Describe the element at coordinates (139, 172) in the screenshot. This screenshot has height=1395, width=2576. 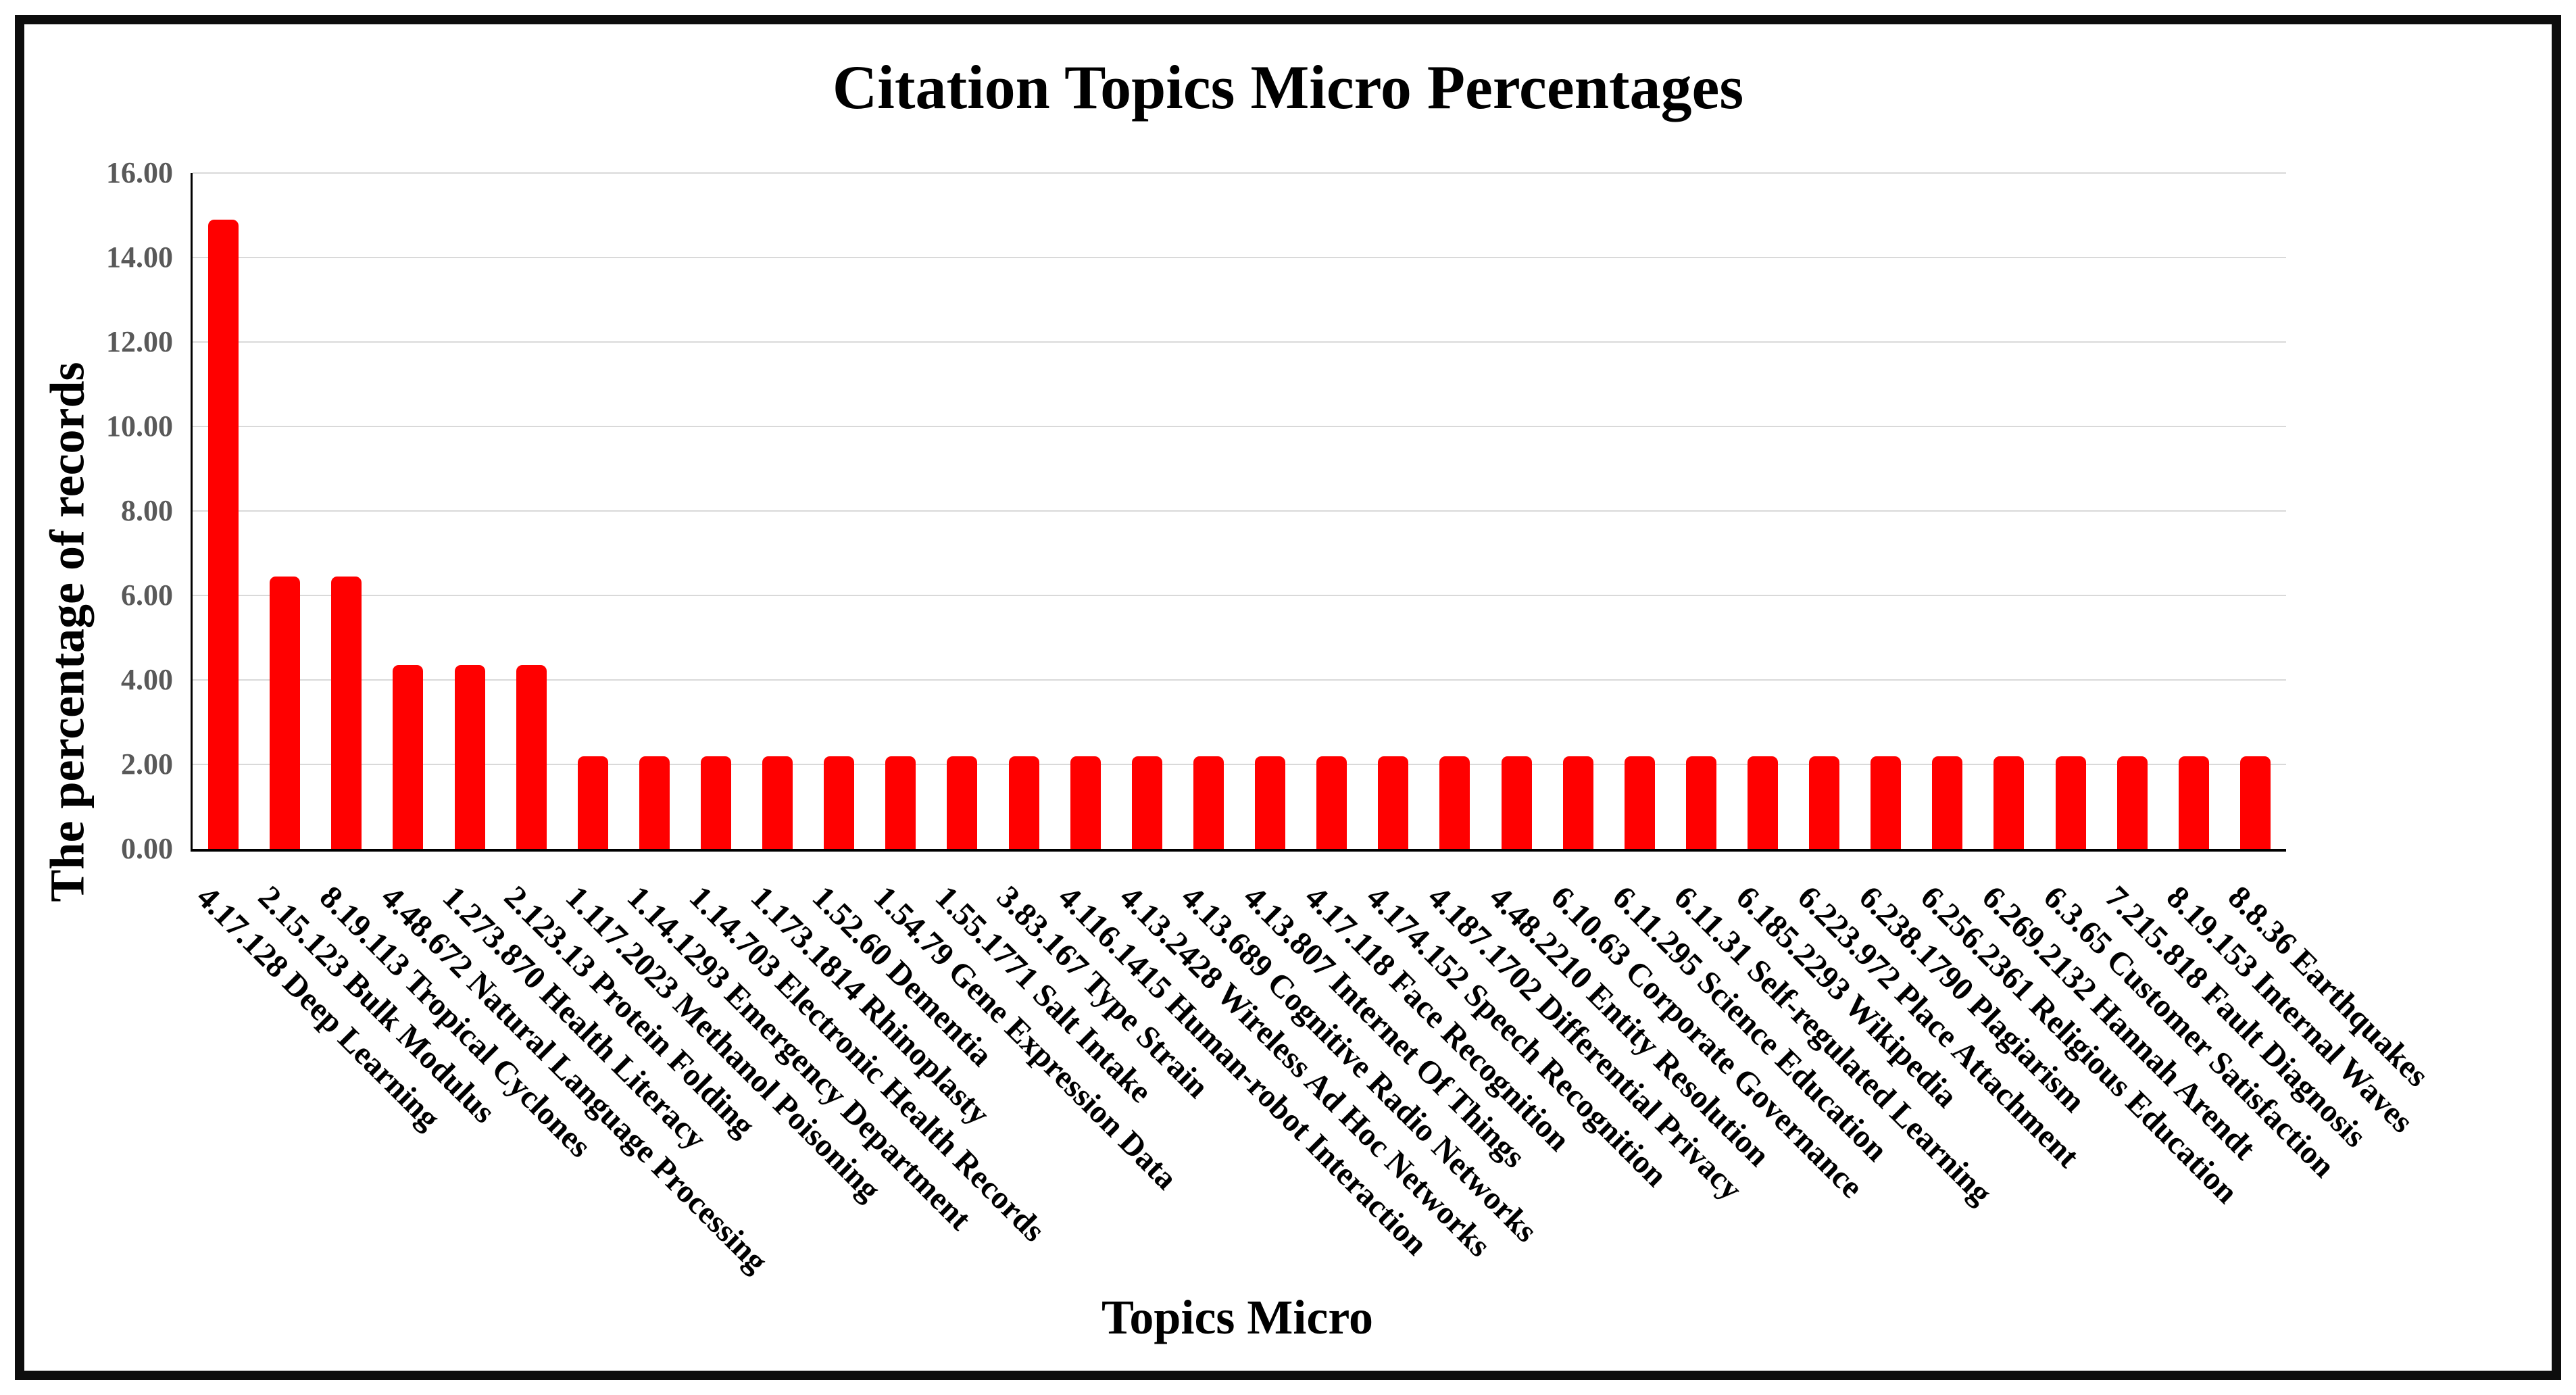
I see `y-tick-label: 16.00` at that location.